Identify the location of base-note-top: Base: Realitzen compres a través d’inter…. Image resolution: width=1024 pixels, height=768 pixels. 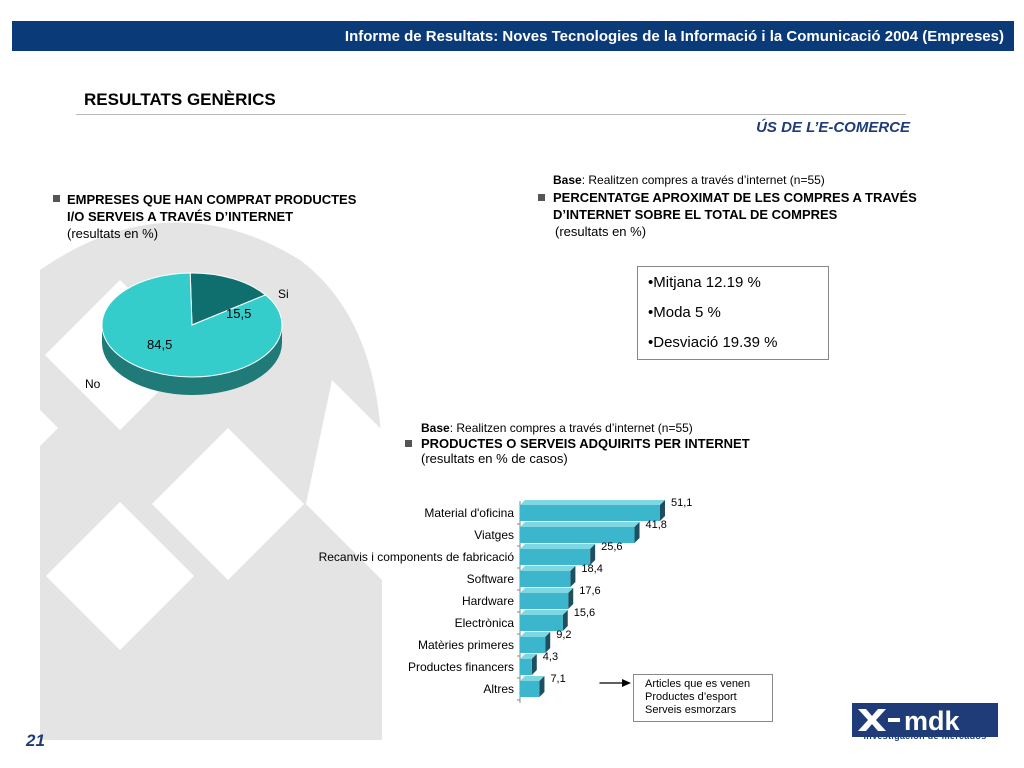
(689, 180).